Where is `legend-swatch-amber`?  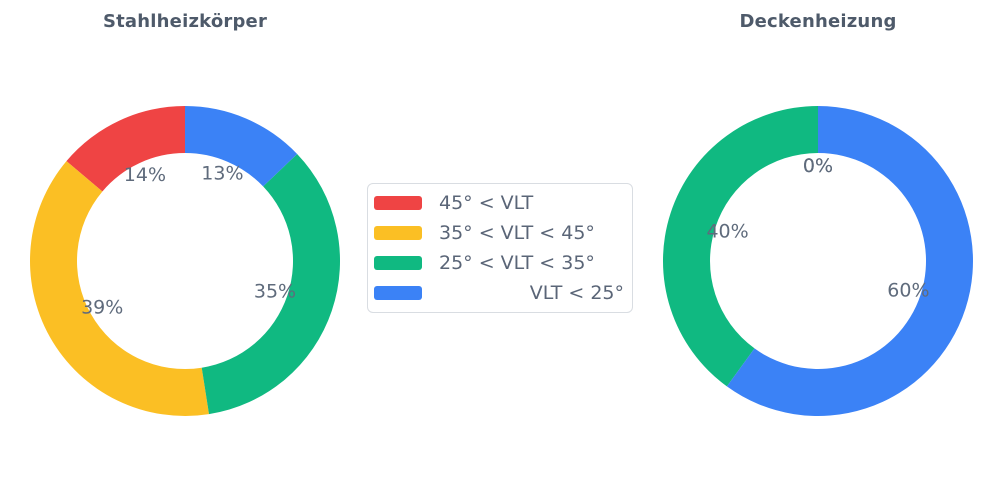
legend-swatch-amber is located at coordinates (398, 233).